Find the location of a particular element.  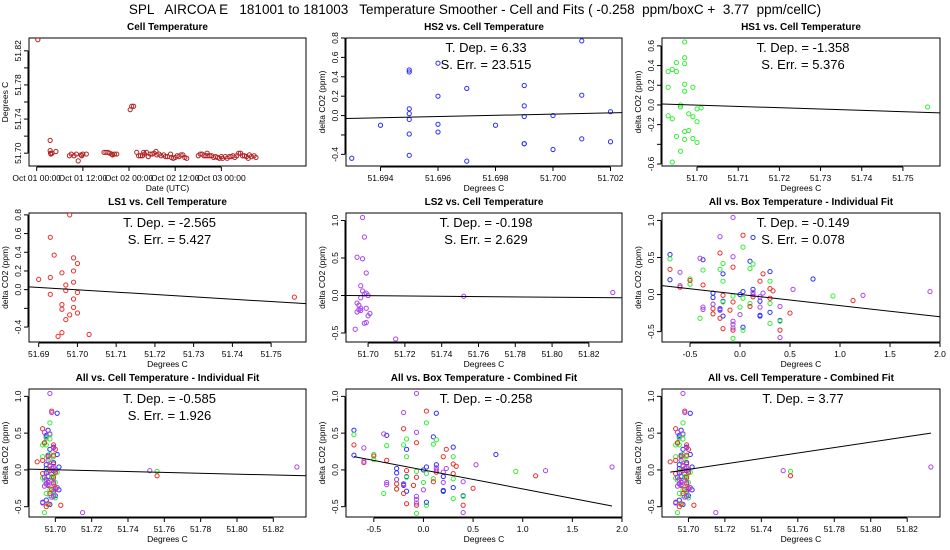

x-tick-label: 51.76 is located at coordinates (165, 529).